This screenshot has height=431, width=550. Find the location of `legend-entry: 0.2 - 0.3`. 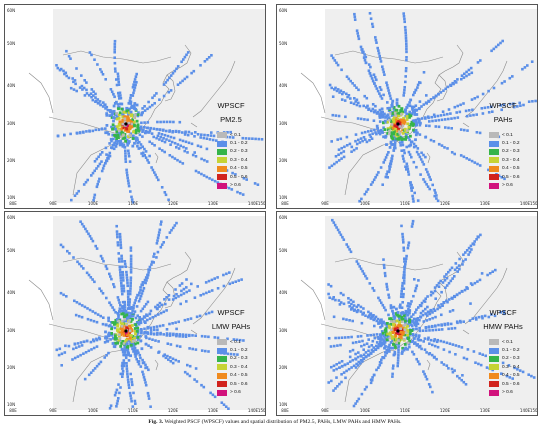

legend-entry: 0.2 - 0.3 is located at coordinates (240, 152).